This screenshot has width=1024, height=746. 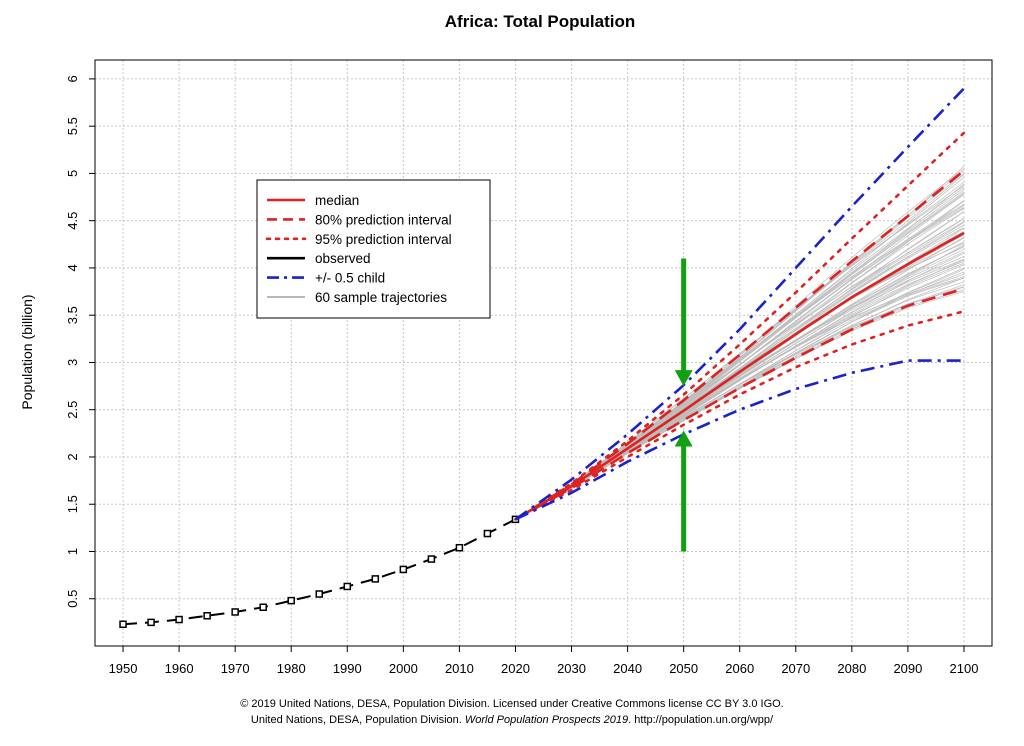 I want to click on x-tick-label: 2050, so click(x=683, y=668).